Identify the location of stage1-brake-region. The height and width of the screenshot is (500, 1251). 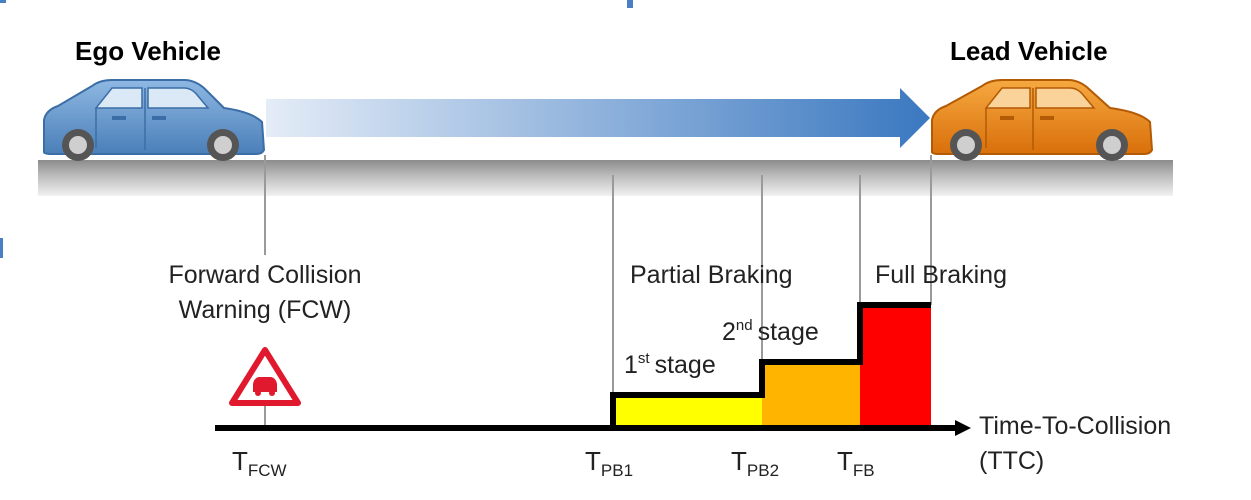
(687, 411).